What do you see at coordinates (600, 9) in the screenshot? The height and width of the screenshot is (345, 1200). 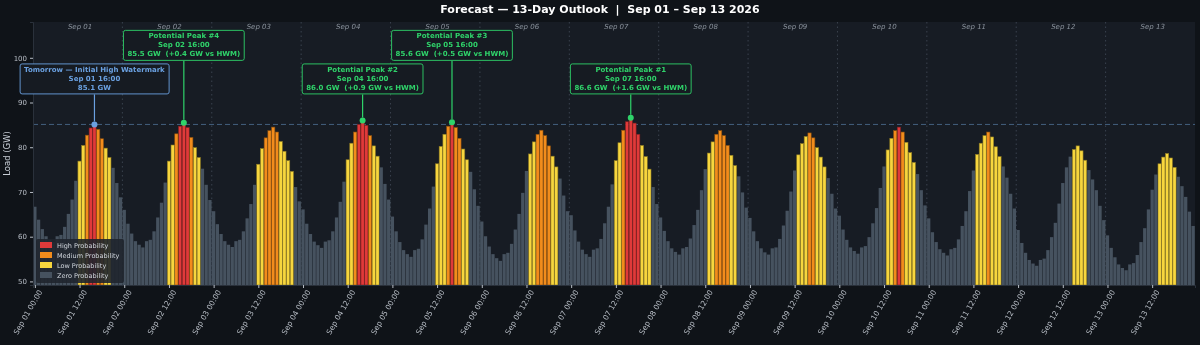 I see `chart-title: Forecast — 13-Day Outlook | Sep 01 – Sep 13 2026` at bounding box center [600, 9].